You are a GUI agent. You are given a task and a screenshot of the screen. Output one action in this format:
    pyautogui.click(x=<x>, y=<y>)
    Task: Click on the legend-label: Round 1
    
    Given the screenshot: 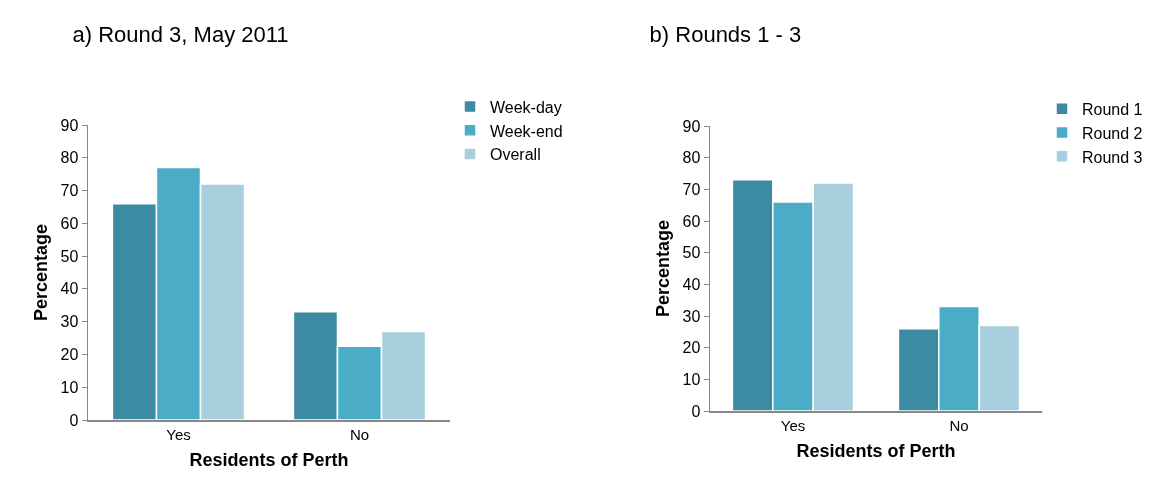 What is the action you would take?
    pyautogui.click(x=1112, y=109)
    